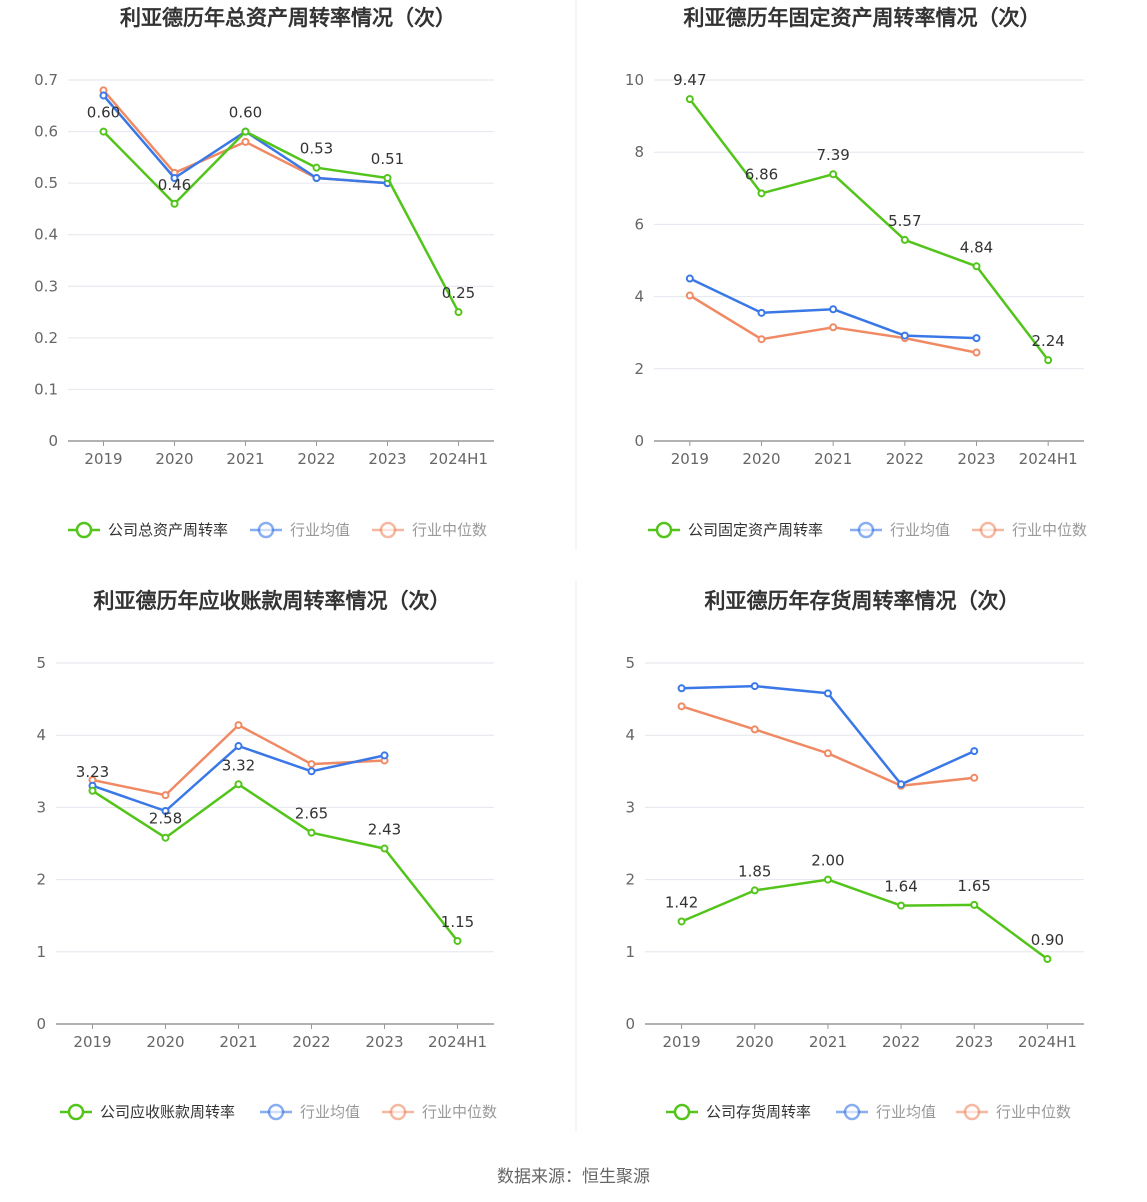 Image resolution: width=1147 pixels, height=1202 pixels. I want to click on data-label: 2.43, so click(384, 830).